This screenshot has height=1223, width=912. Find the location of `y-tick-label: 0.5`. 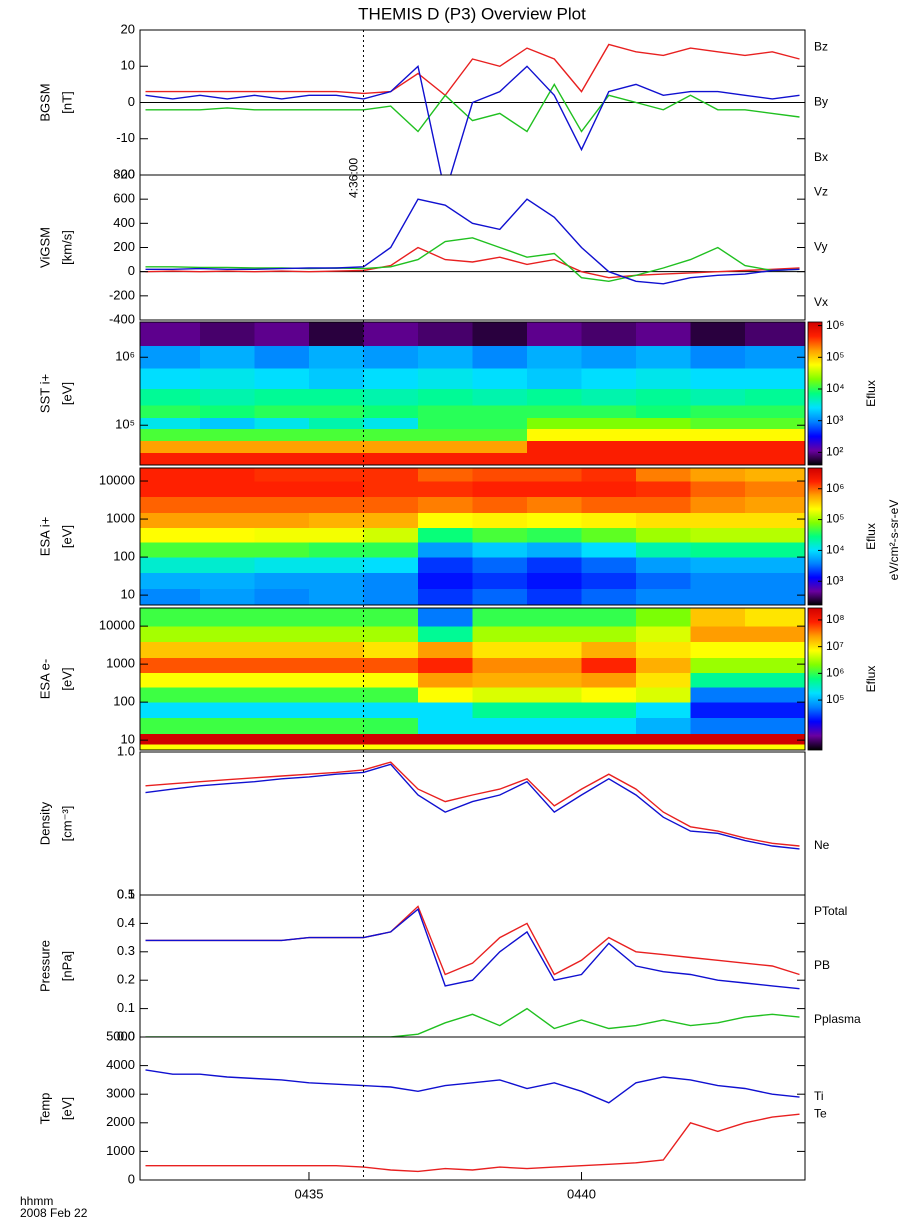

y-tick-label: 0.5 is located at coordinates (126, 893).